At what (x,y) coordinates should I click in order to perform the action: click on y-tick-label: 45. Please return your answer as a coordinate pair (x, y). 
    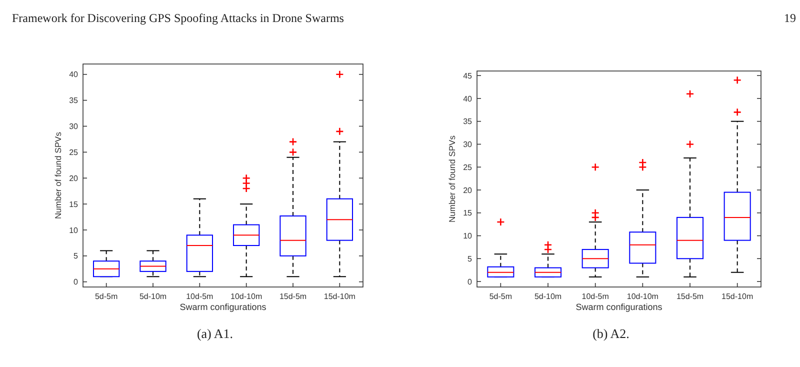
    Looking at the image, I should click on (468, 75).